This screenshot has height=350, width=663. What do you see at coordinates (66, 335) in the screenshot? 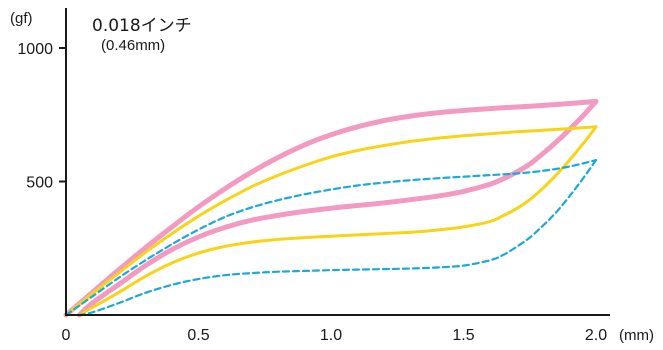
I see `x-tick-label: 0` at bounding box center [66, 335].